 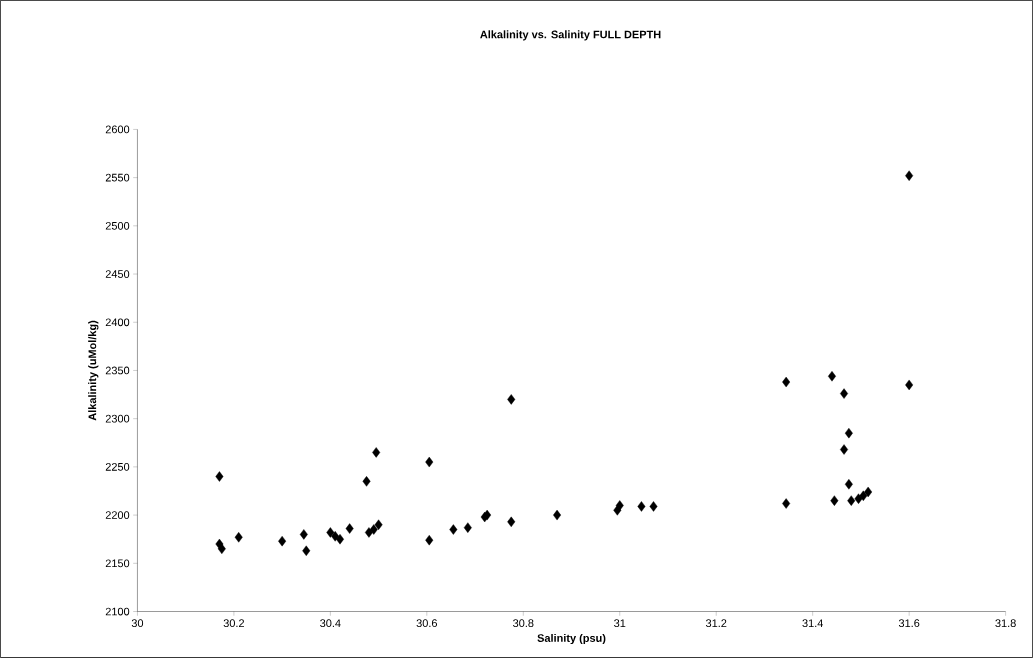 What do you see at coordinates (117, 177) in the screenshot?
I see `y-tick-label: 2550` at bounding box center [117, 177].